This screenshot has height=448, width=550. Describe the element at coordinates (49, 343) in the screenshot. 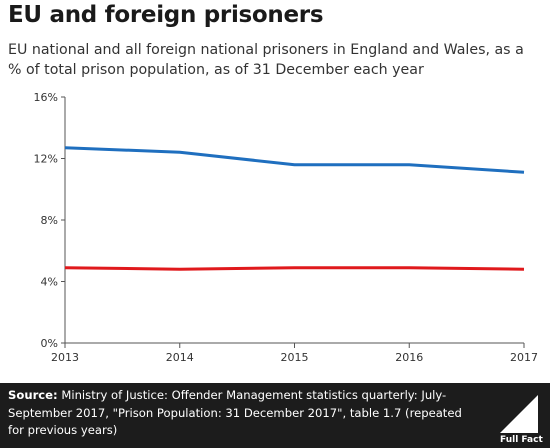

I see `y-tick-label: 0%` at that location.